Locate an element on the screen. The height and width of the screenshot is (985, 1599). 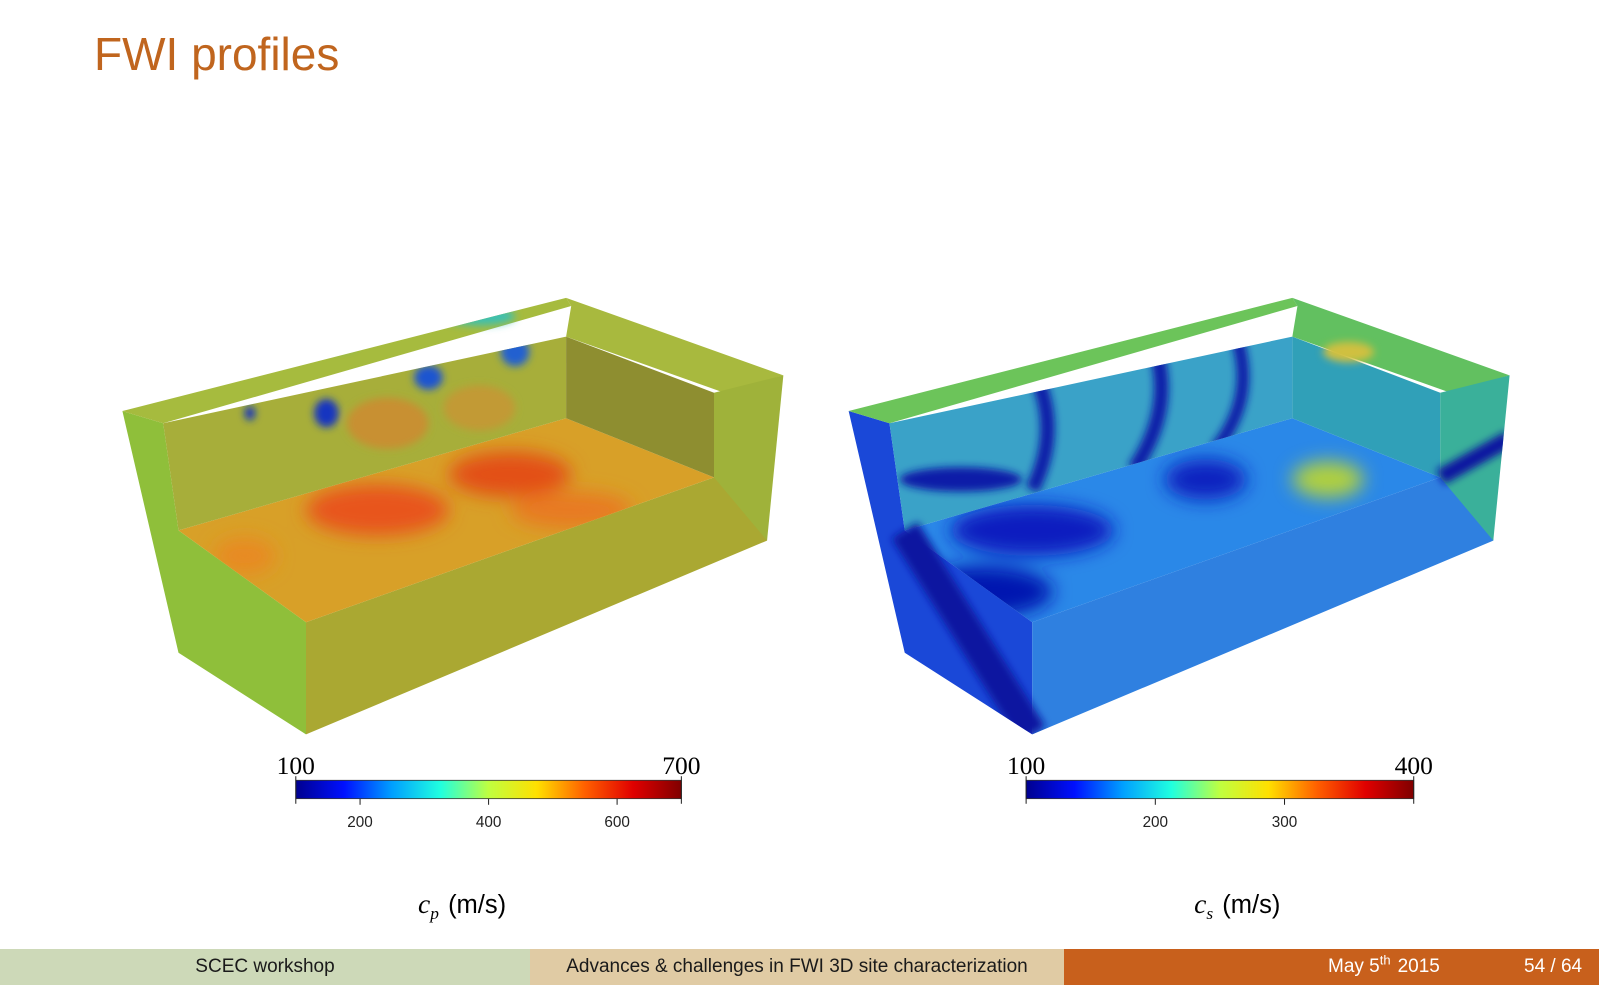
colorbar-end-label: 400 is located at coordinates (1414, 765).